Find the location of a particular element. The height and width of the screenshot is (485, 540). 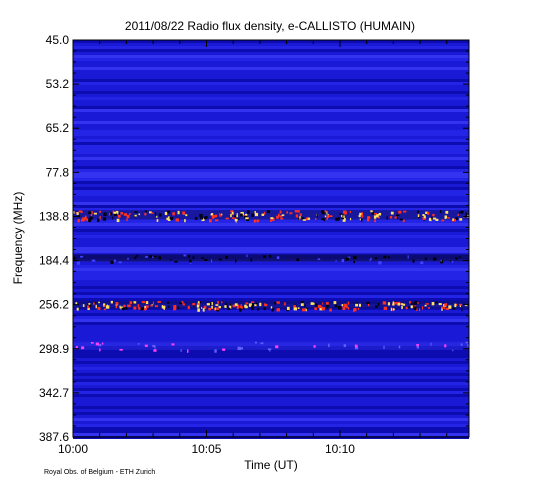

y-tick-label: 53.2 is located at coordinates (58, 84).